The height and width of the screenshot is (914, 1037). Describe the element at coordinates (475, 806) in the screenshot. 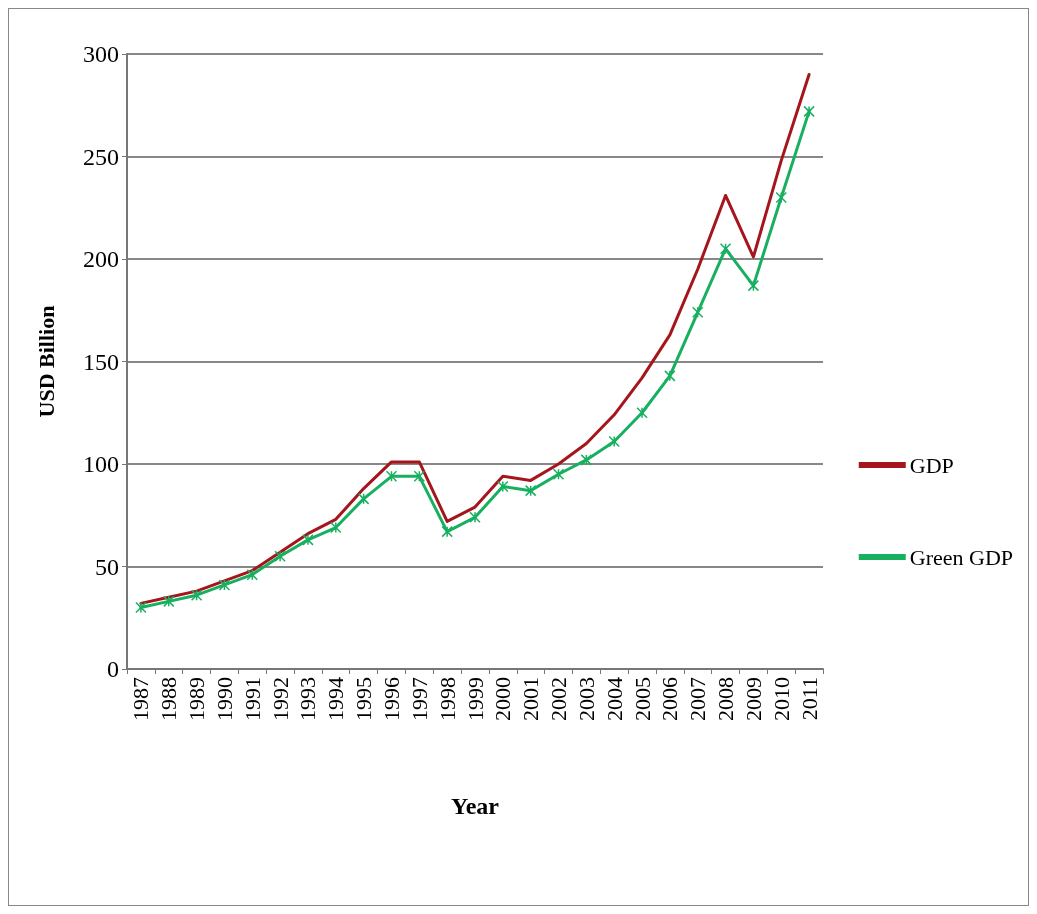

I see `x-axis-title: Year` at that location.